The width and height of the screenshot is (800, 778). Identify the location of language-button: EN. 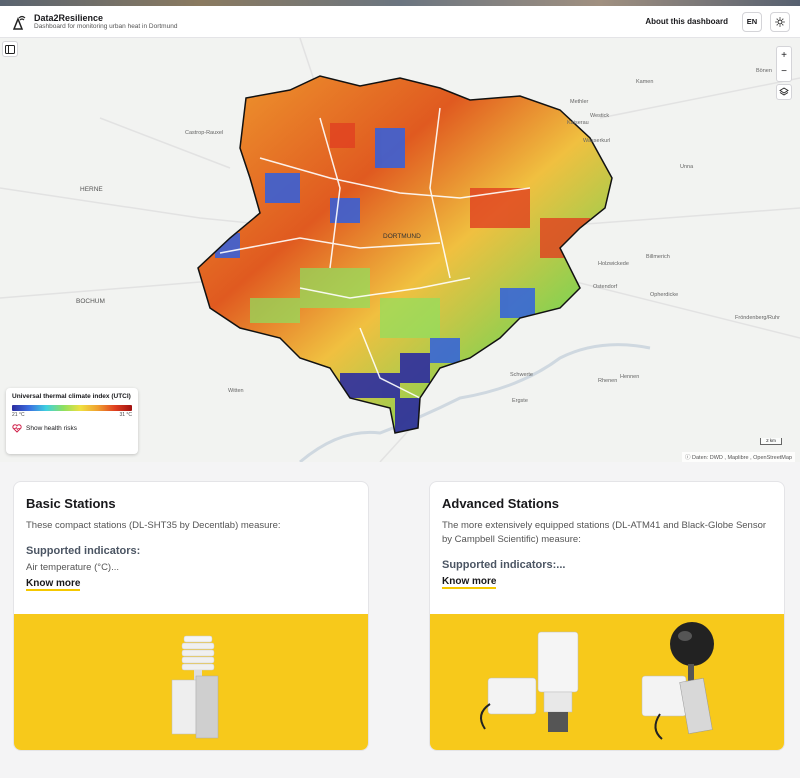
(752, 21).